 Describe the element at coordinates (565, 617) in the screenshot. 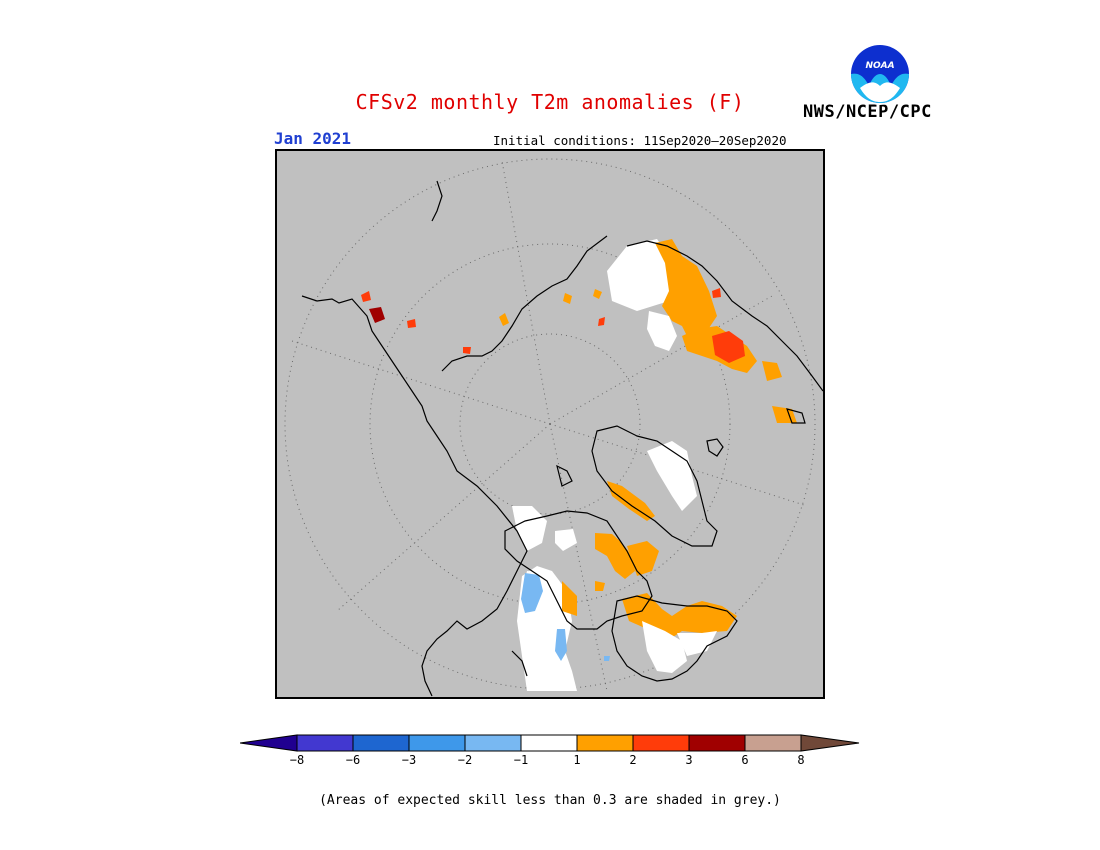

I see `cold-anomalies` at that location.